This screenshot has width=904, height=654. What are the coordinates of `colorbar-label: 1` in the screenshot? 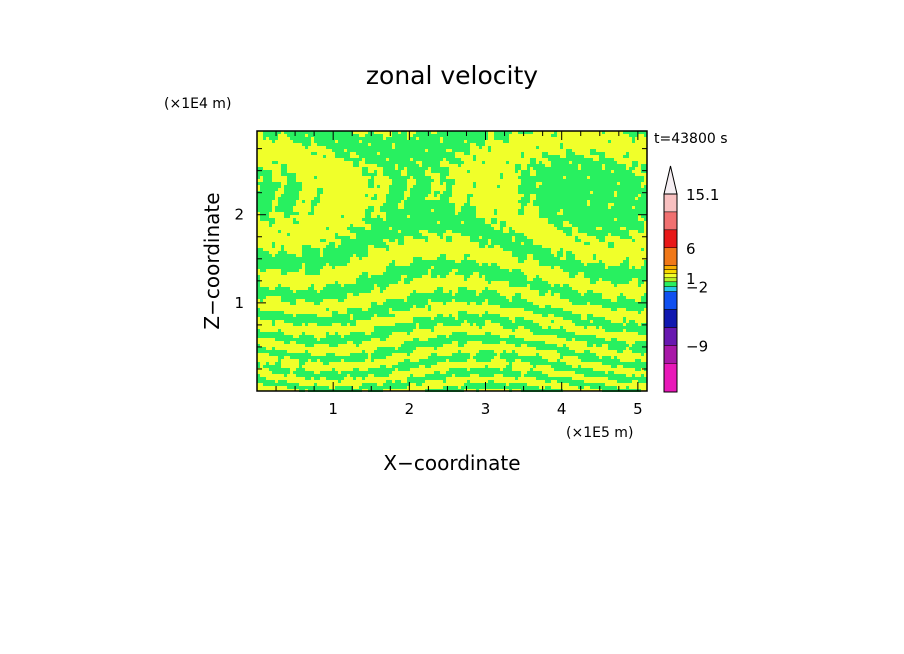 It's located at (691, 279).